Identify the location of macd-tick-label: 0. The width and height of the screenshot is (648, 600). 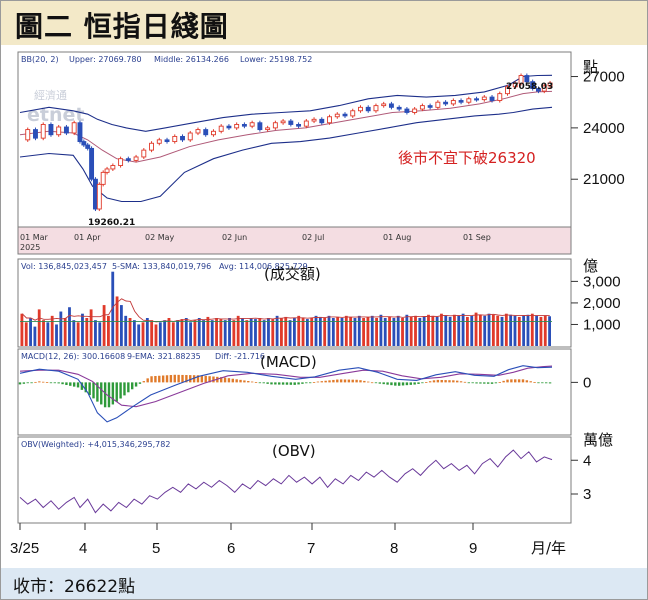
(587, 382).